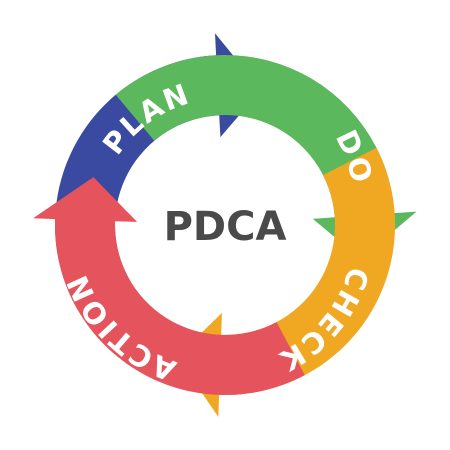 This screenshot has height=450, width=450. Describe the element at coordinates (225, 227) in the screenshot. I see `center-label: PDCA` at that location.